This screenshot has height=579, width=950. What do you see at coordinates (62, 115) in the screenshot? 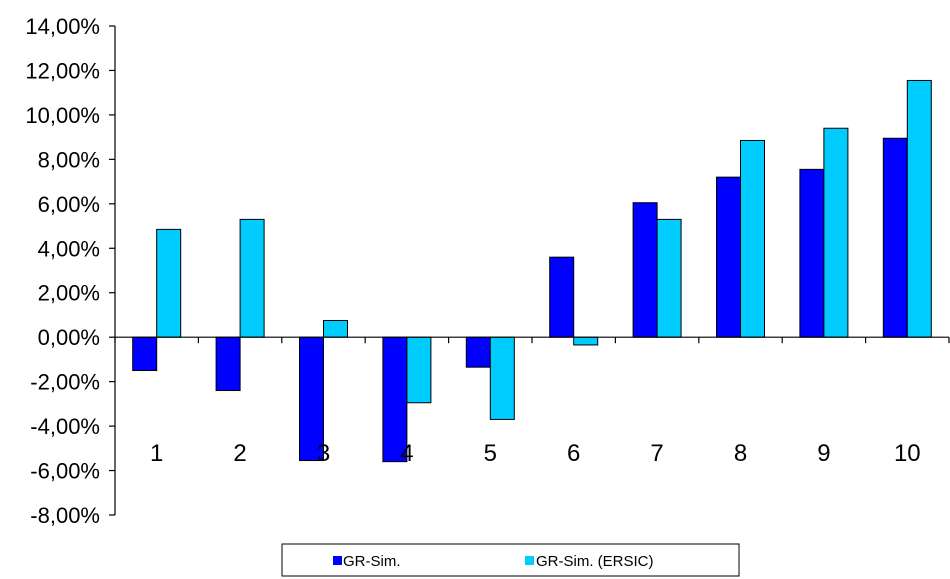
I see `y-tick-label: 10,00%` at bounding box center [62, 115].